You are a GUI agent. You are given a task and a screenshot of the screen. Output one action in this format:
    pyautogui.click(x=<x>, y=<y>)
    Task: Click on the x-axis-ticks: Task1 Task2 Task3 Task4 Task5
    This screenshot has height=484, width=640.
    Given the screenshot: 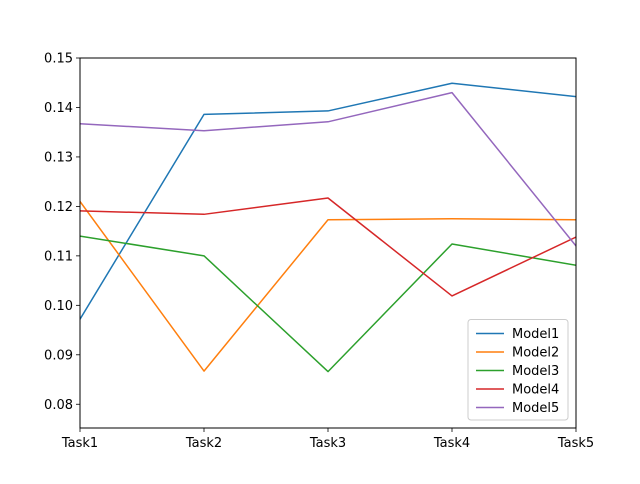 What is the action you would take?
    pyautogui.click(x=327, y=439)
    